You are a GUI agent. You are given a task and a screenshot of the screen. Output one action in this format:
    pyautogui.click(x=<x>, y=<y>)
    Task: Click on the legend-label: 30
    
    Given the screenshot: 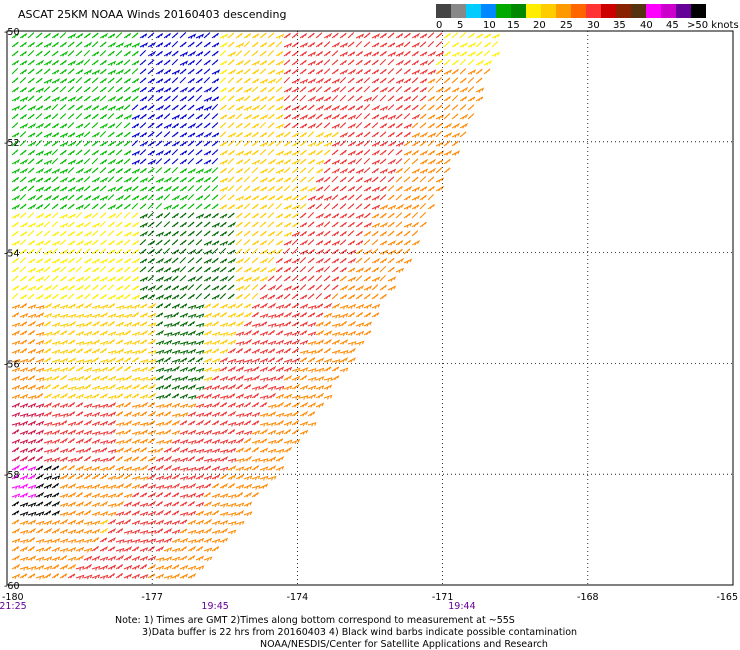 What is the action you would take?
    pyautogui.click(x=593, y=25)
    